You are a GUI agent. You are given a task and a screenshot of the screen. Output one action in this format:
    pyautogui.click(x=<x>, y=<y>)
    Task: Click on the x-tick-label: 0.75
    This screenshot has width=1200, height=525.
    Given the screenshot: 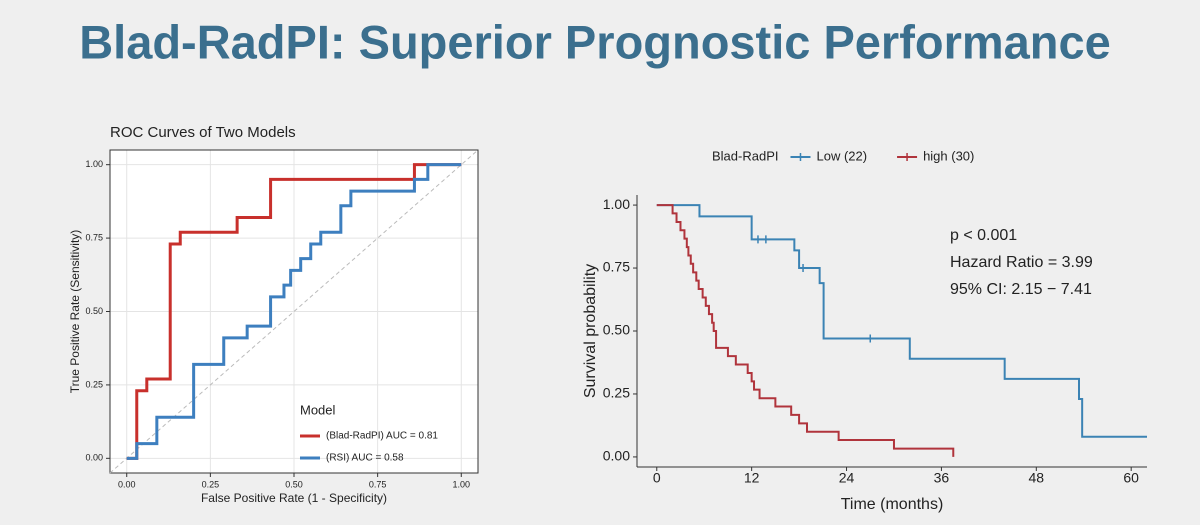 What is the action you would take?
    pyautogui.click(x=378, y=484)
    